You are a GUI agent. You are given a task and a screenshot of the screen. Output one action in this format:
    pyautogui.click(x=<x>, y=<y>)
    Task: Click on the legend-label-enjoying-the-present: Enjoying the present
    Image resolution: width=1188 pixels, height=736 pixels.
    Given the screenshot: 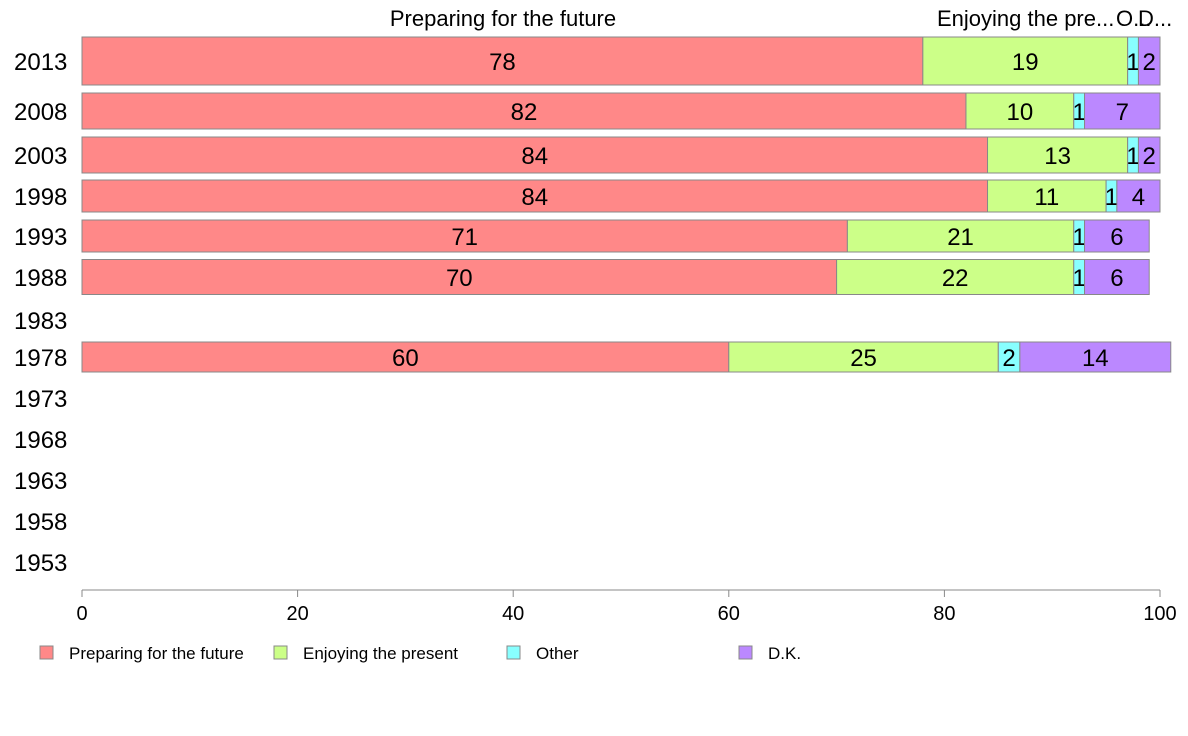 What is the action you would take?
    pyautogui.click(x=380, y=653)
    